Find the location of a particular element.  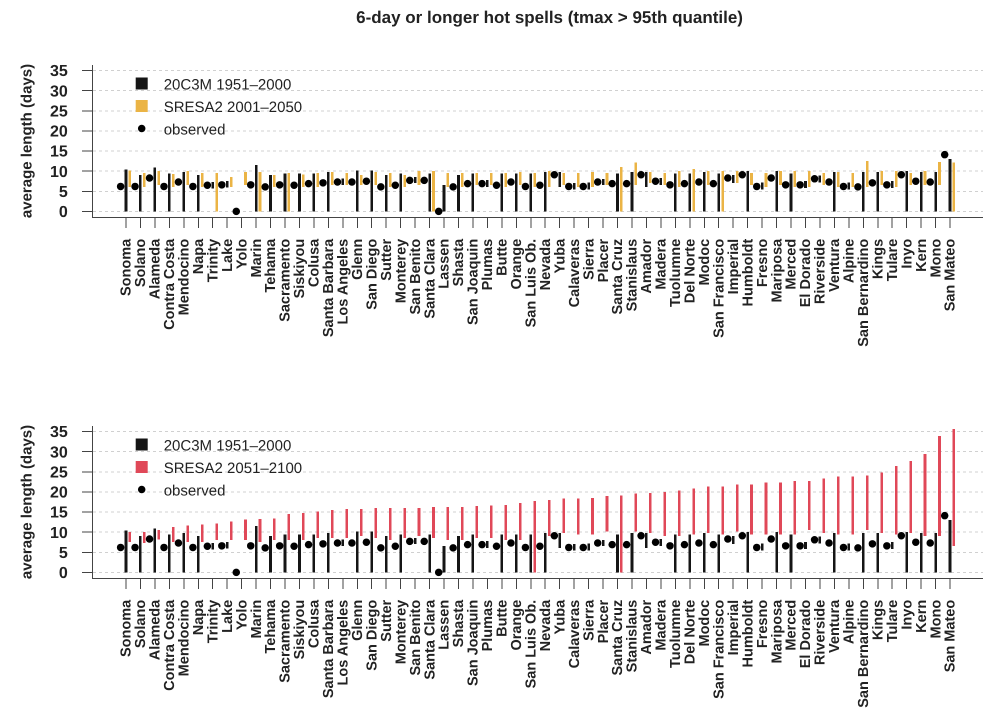

x-tick-label: Sierra is located at coordinates (589, 619).